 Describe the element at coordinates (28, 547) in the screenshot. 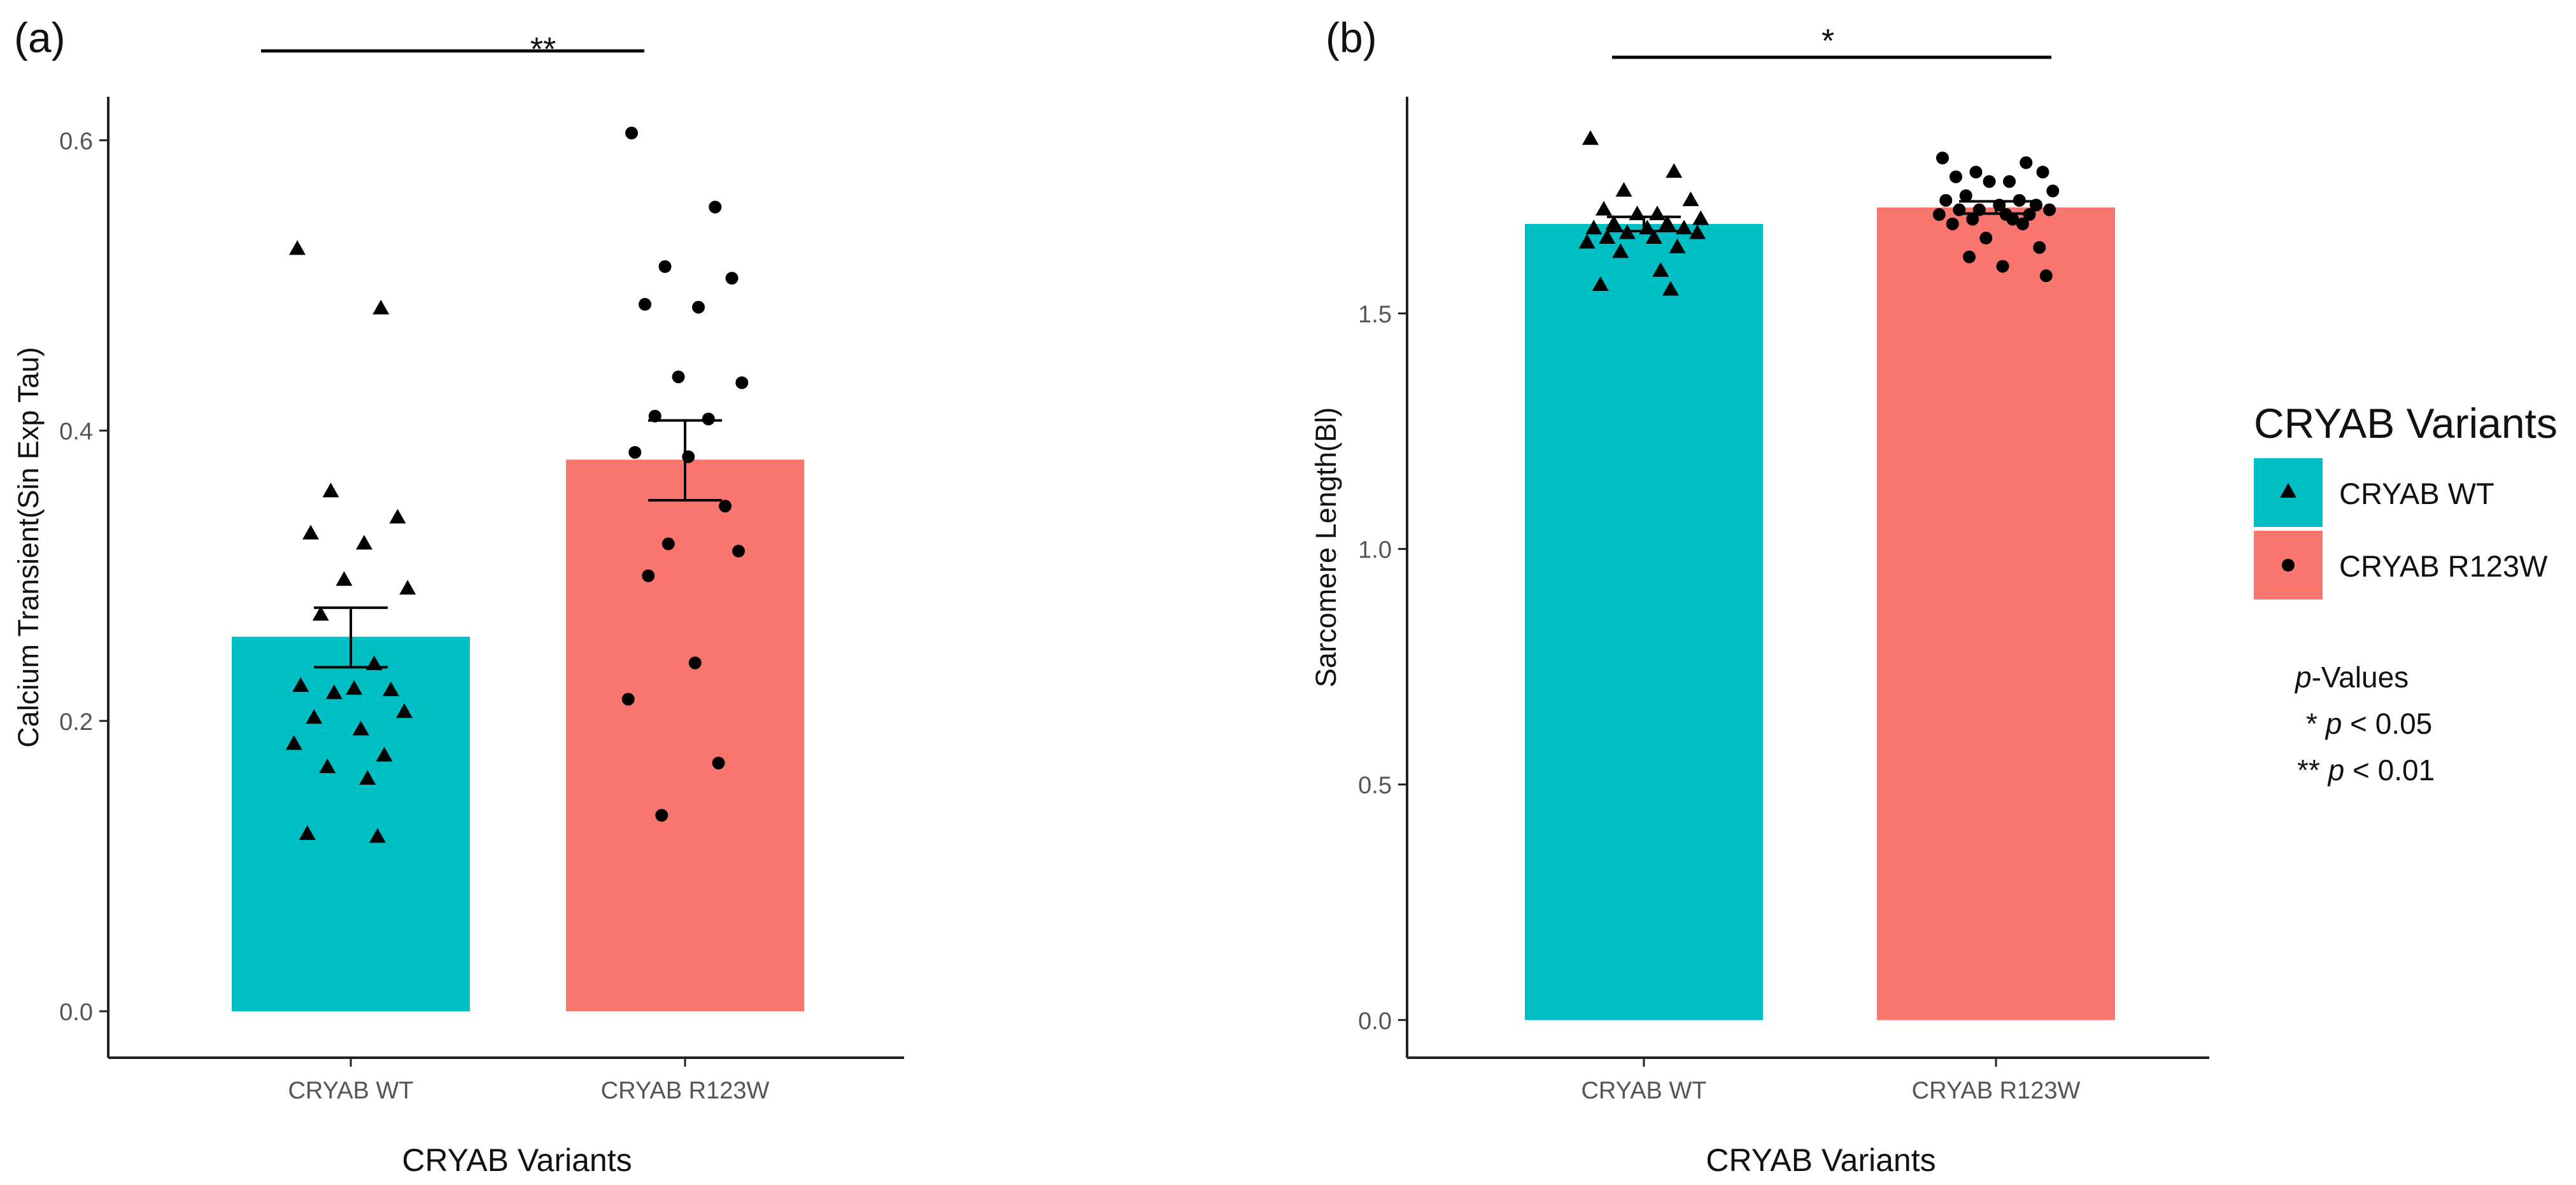

I see `y-axis-label: Calcium Transient(Sin Exp Tau)` at that location.